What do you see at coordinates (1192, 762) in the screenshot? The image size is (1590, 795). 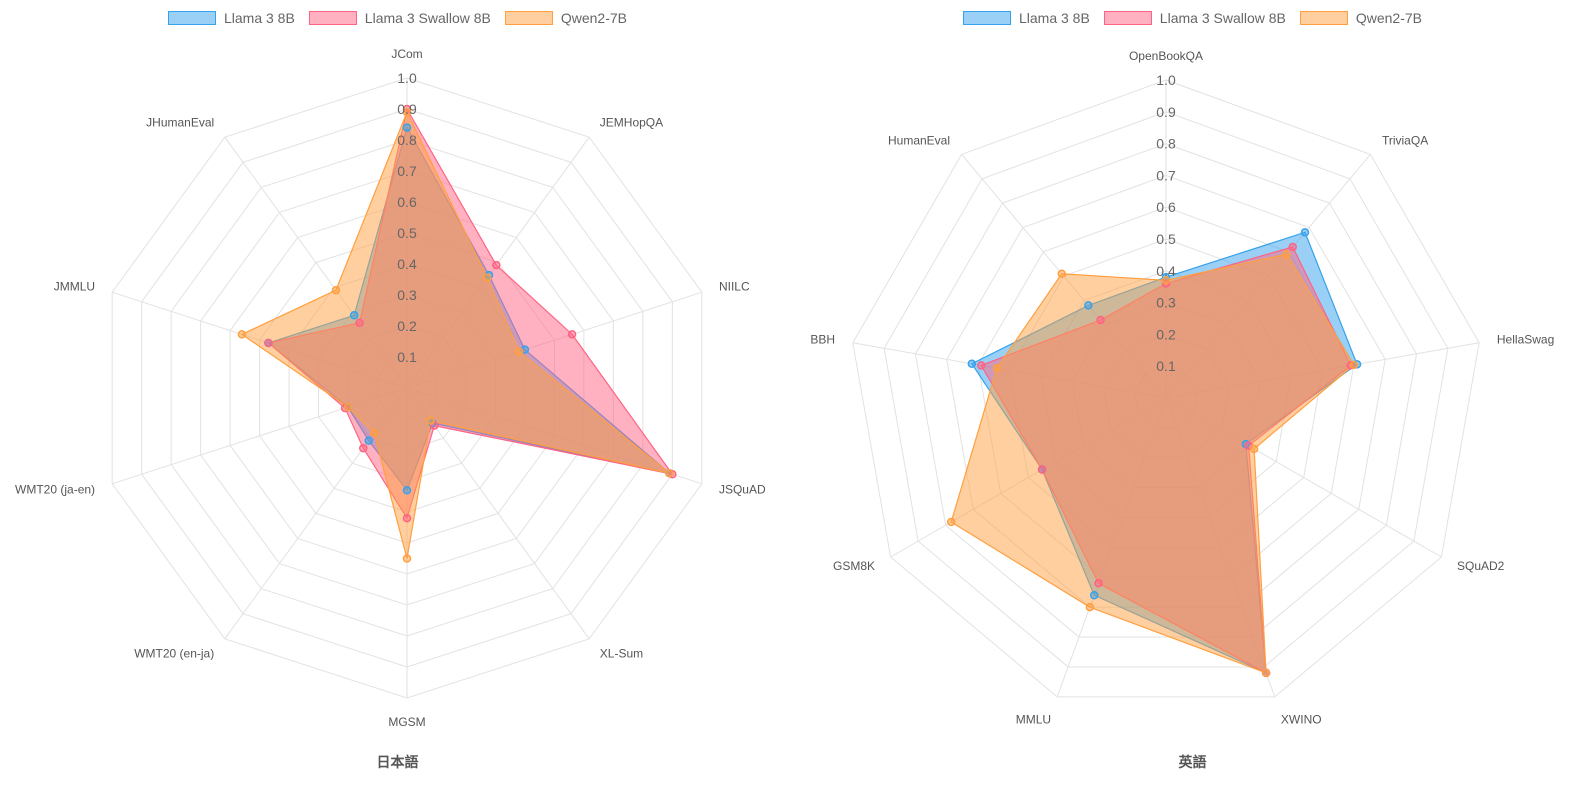 I see `chart-caption-english: 英語` at bounding box center [1192, 762].